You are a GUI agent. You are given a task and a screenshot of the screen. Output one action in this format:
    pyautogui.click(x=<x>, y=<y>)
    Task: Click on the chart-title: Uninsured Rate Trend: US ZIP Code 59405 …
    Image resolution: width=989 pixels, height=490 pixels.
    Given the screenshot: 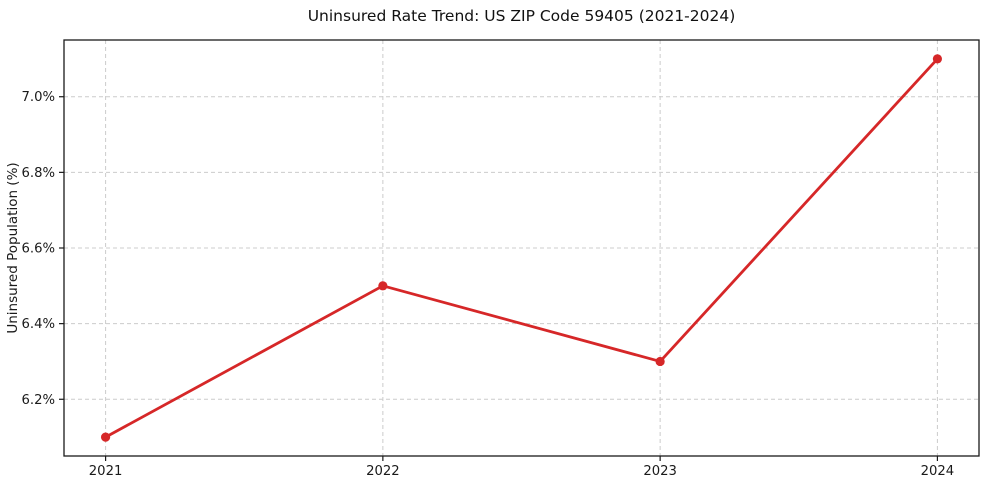 What is the action you would take?
    pyautogui.click(x=522, y=16)
    